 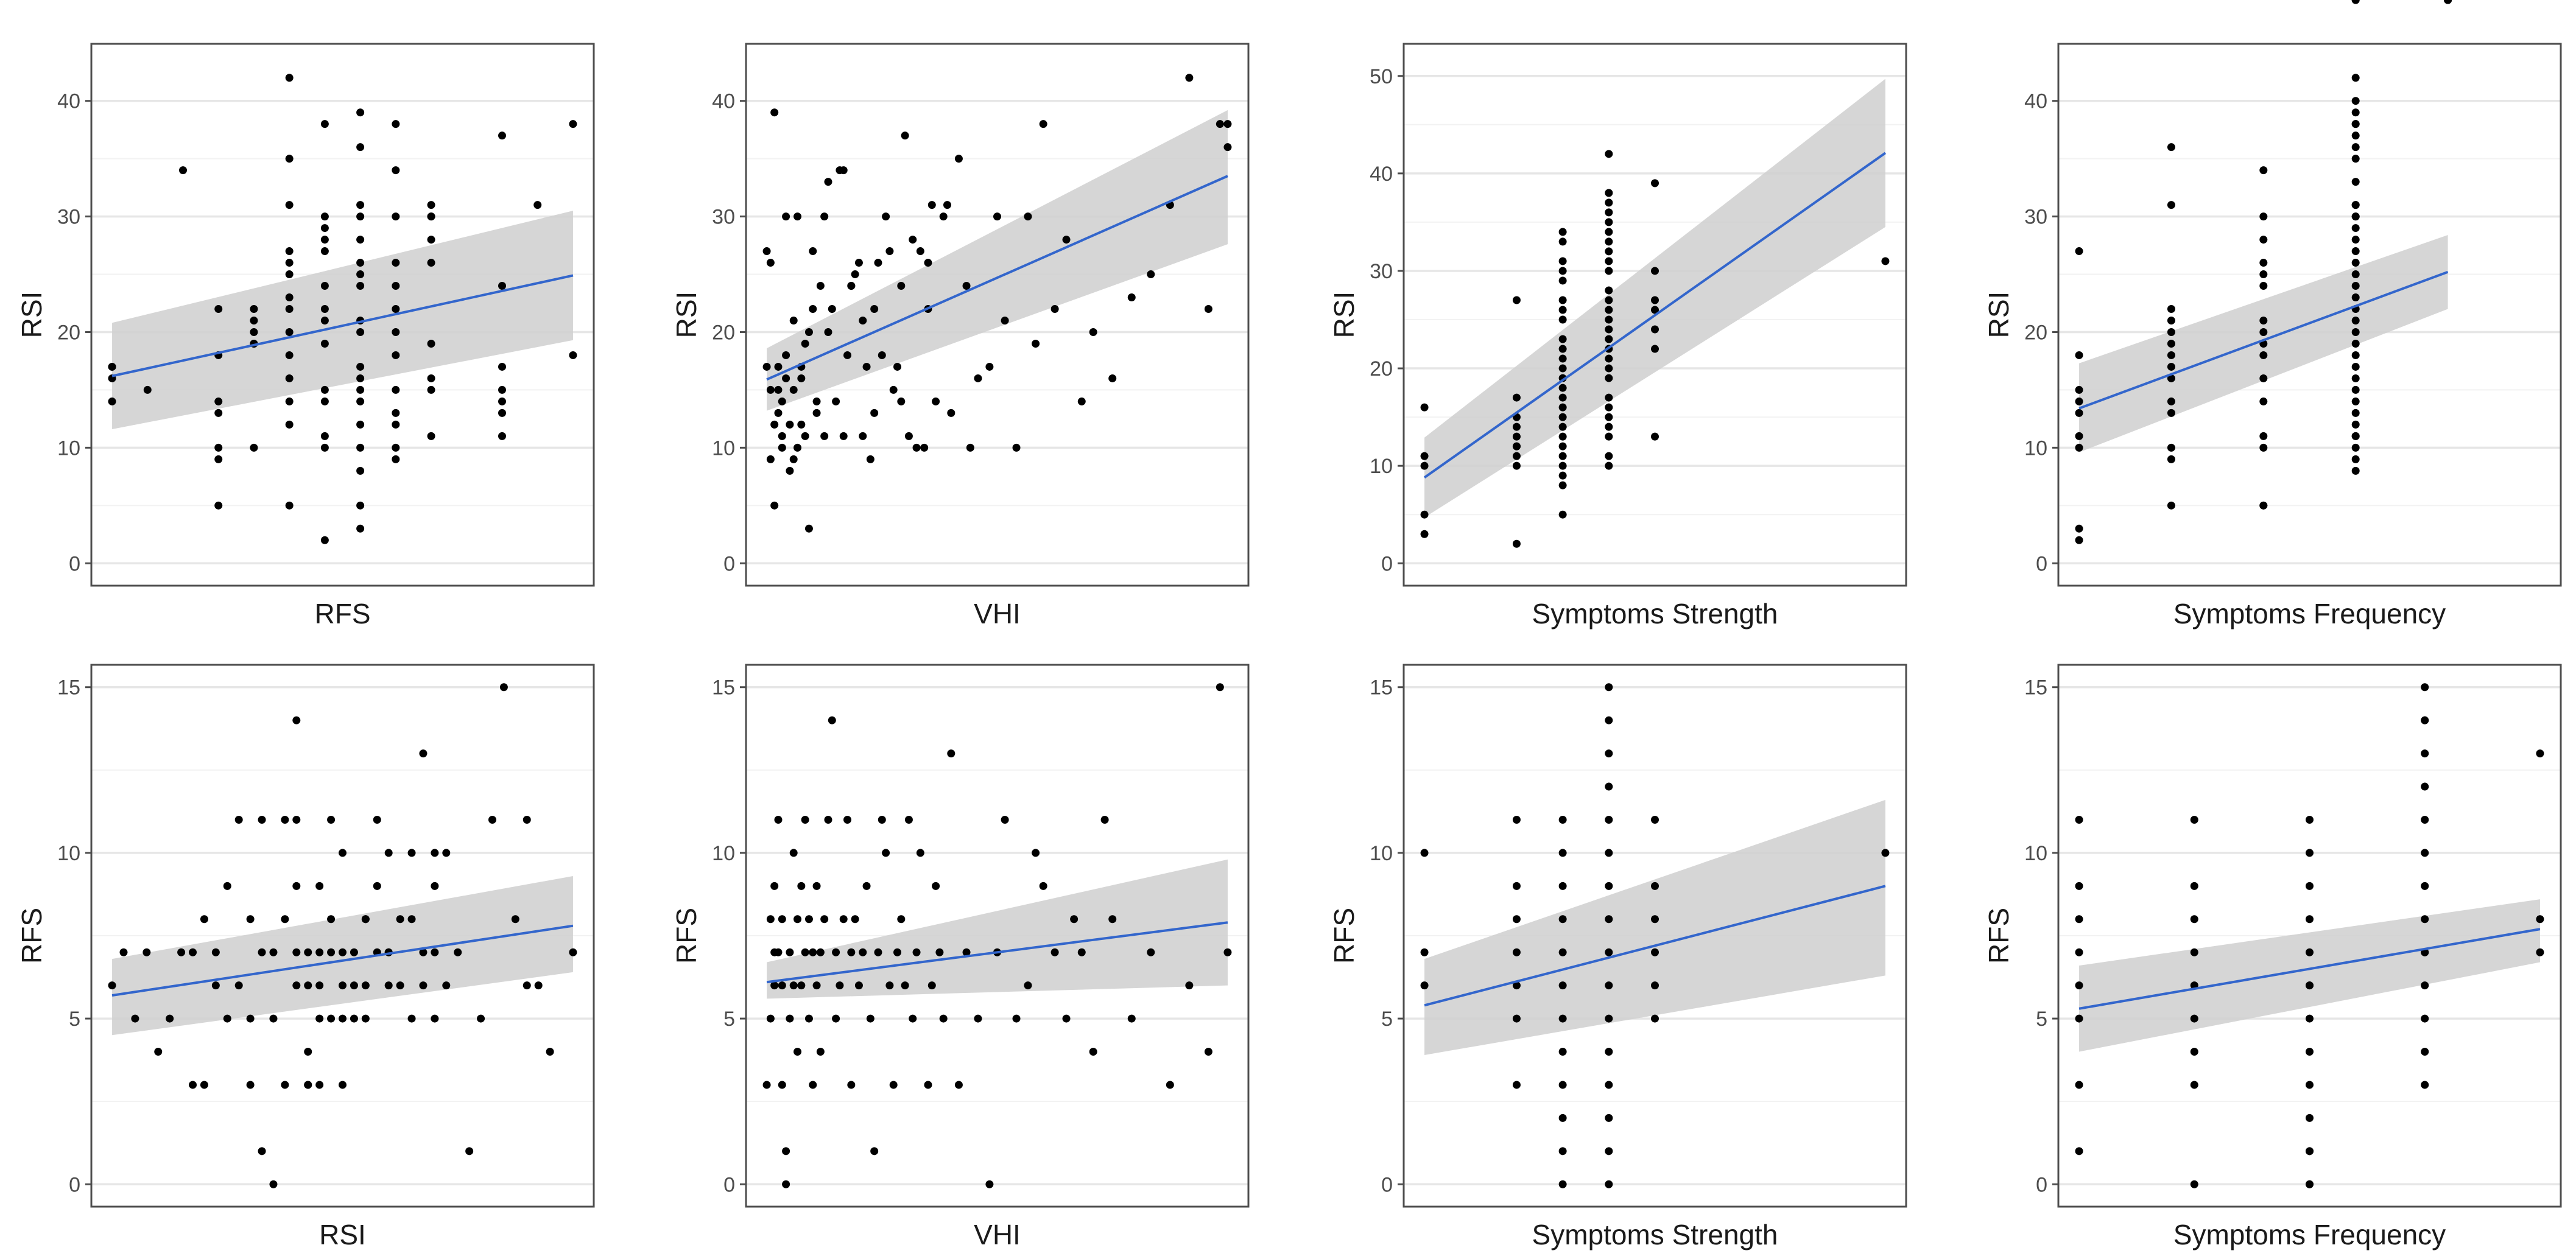 What do you see at coordinates (723, 448) in the screenshot?
I see `y-tick-label: 10` at bounding box center [723, 448].